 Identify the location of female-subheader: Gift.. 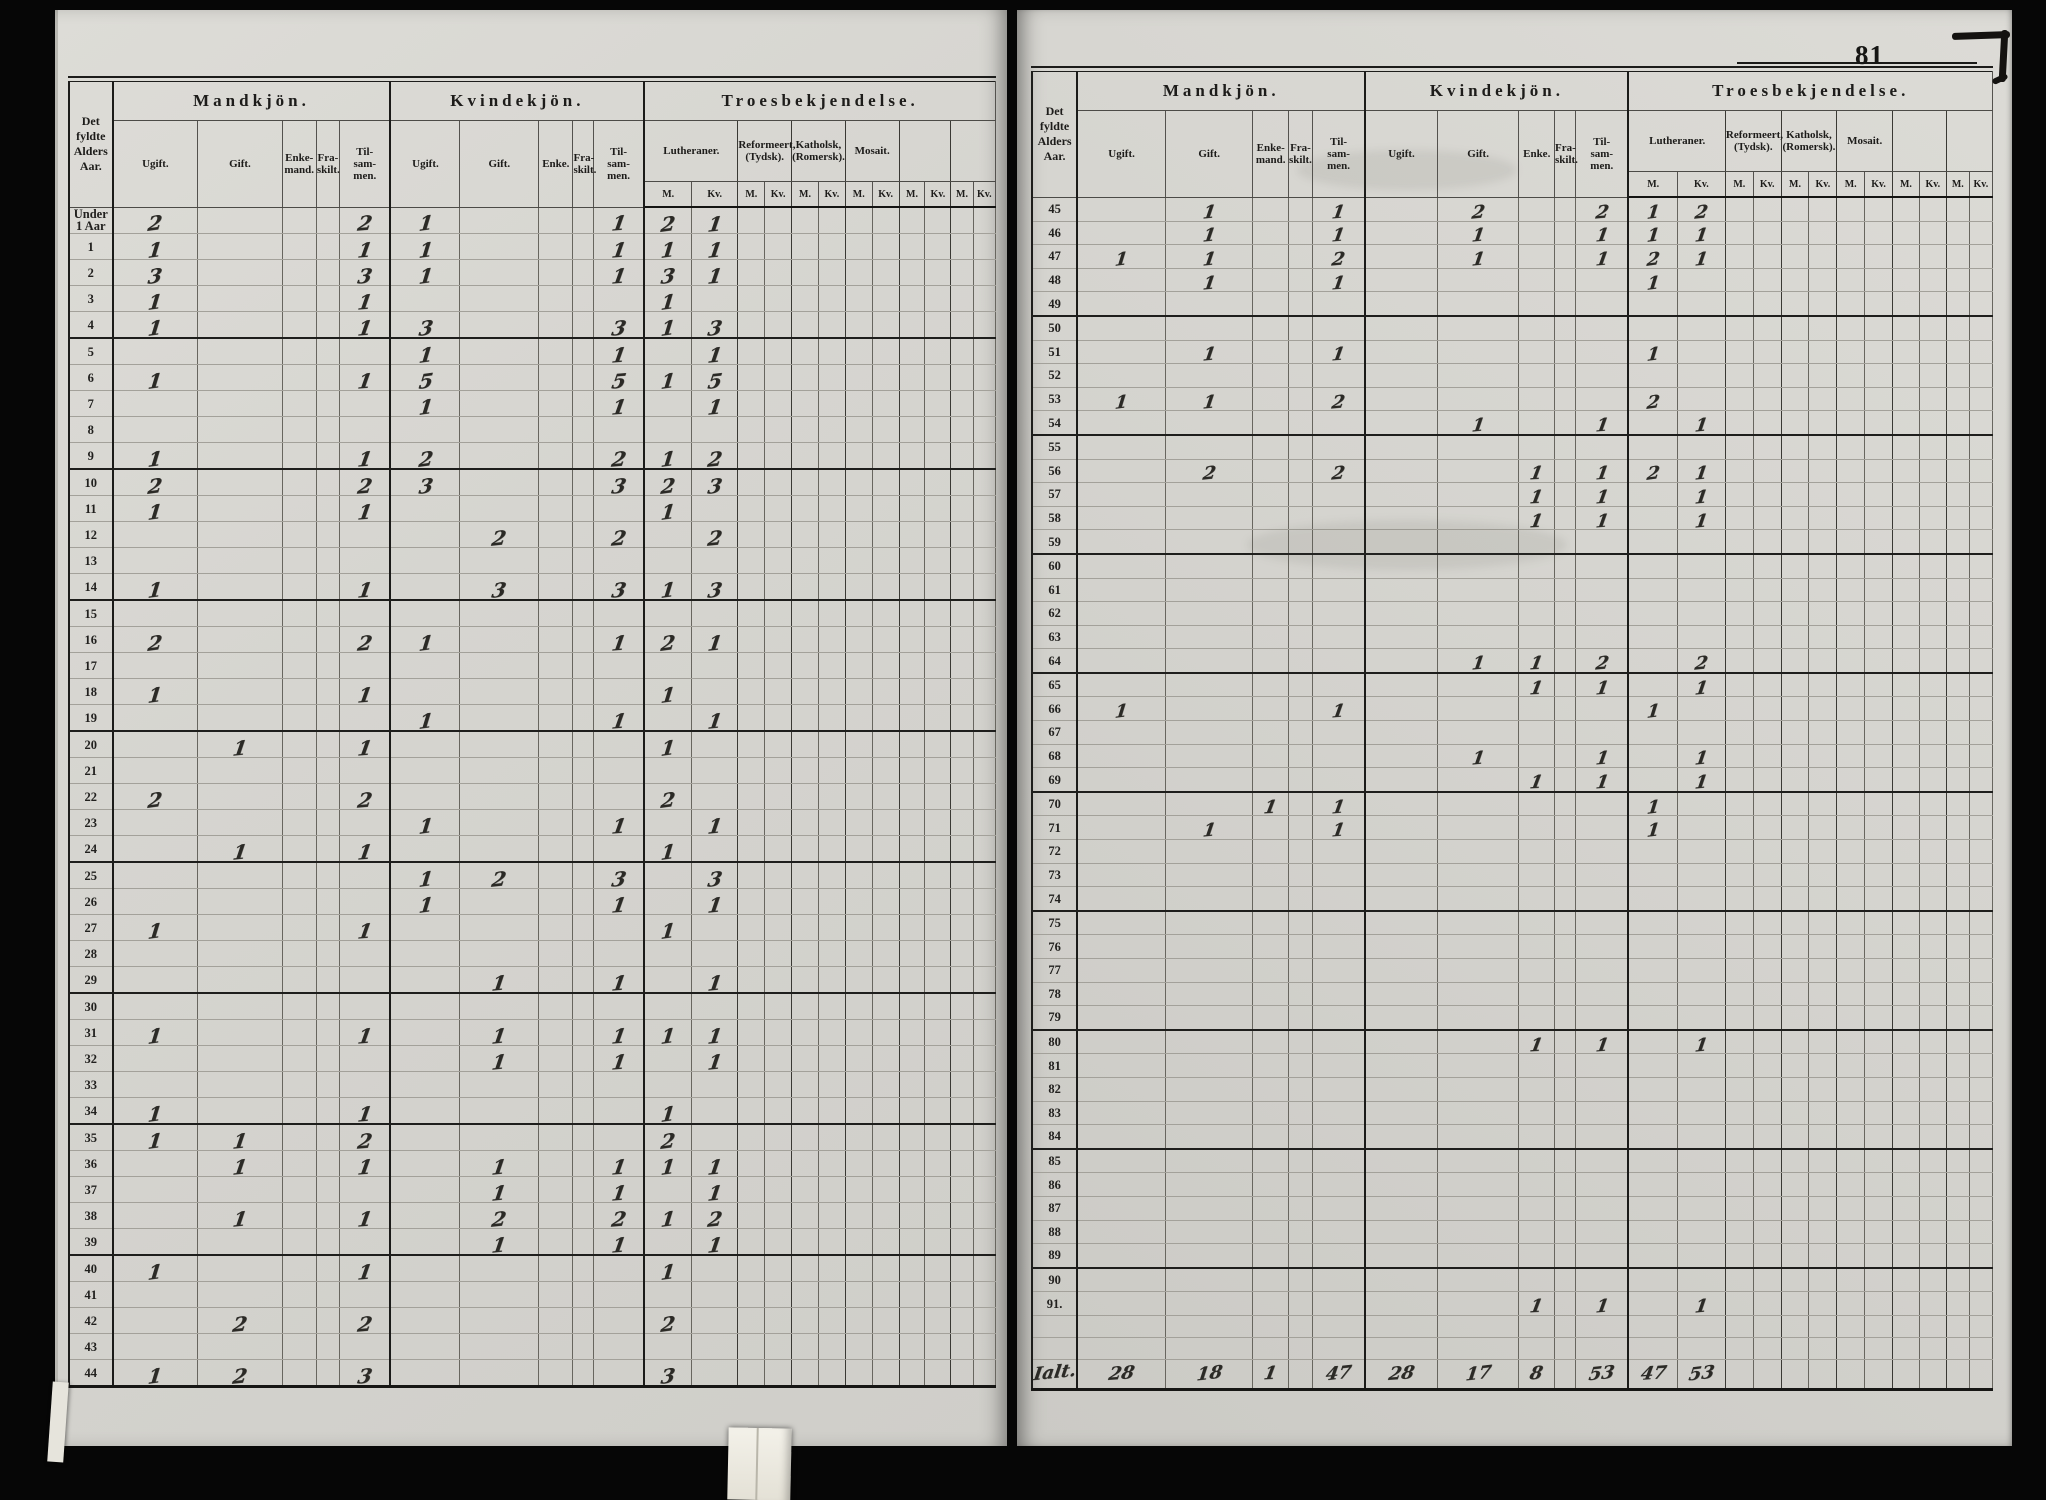
(1478, 154).